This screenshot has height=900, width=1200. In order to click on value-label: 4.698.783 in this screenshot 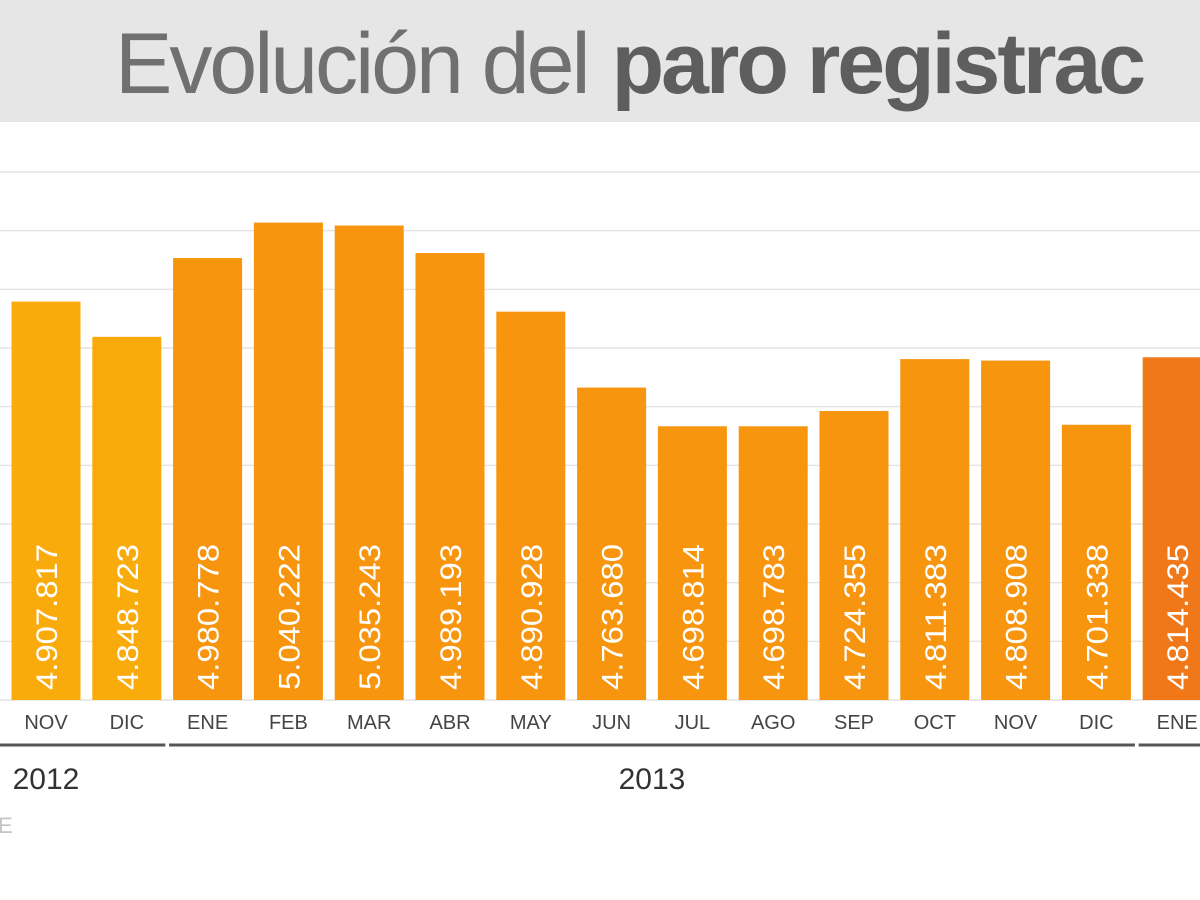, I will do `click(774, 617)`.